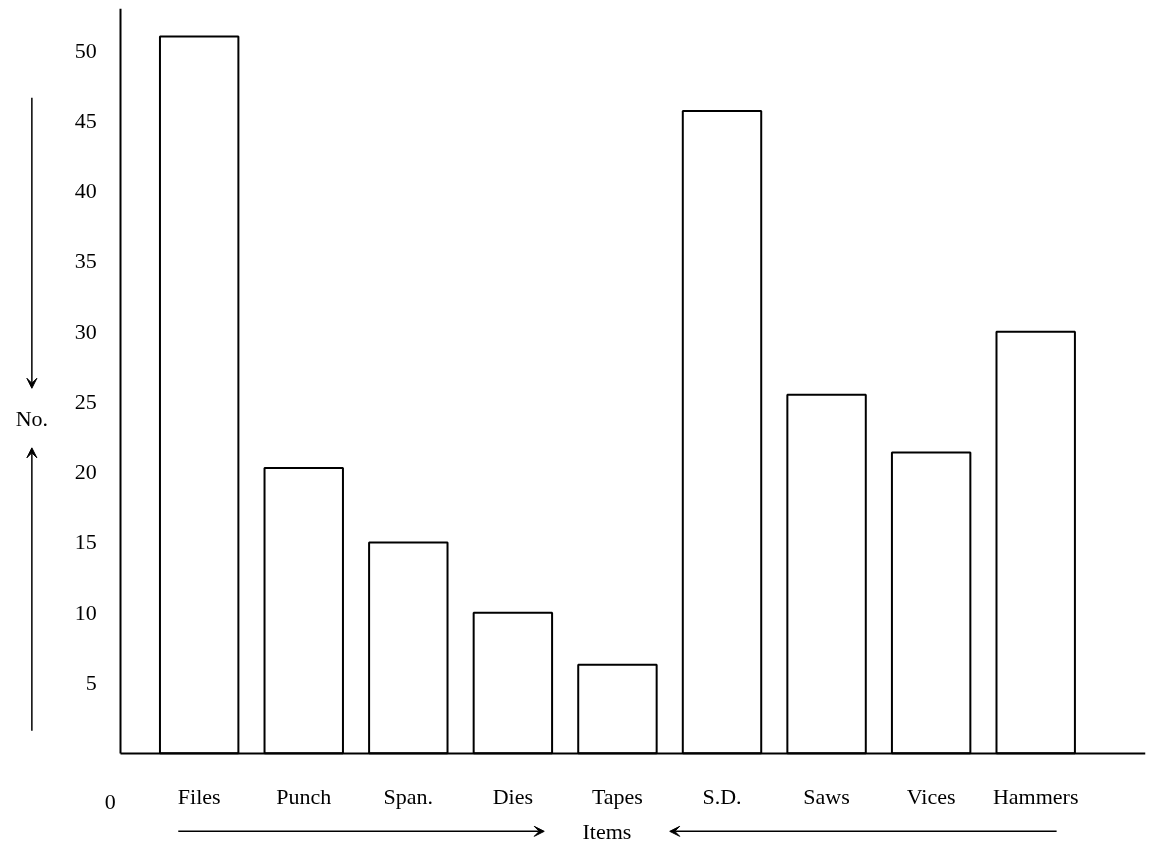  I want to click on y-tick-label: 25, so click(85, 401).